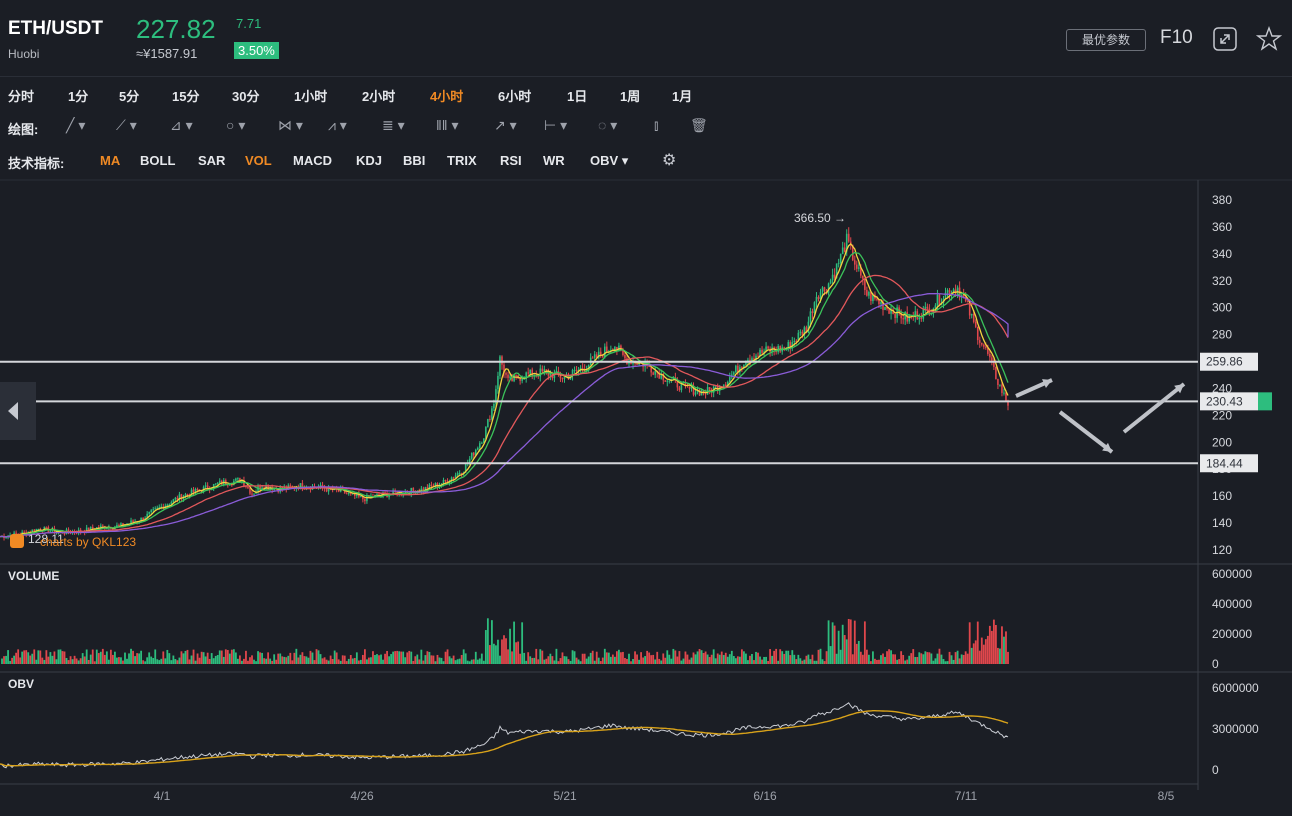  I want to click on indicator-trix: TRIX, so click(462, 160).